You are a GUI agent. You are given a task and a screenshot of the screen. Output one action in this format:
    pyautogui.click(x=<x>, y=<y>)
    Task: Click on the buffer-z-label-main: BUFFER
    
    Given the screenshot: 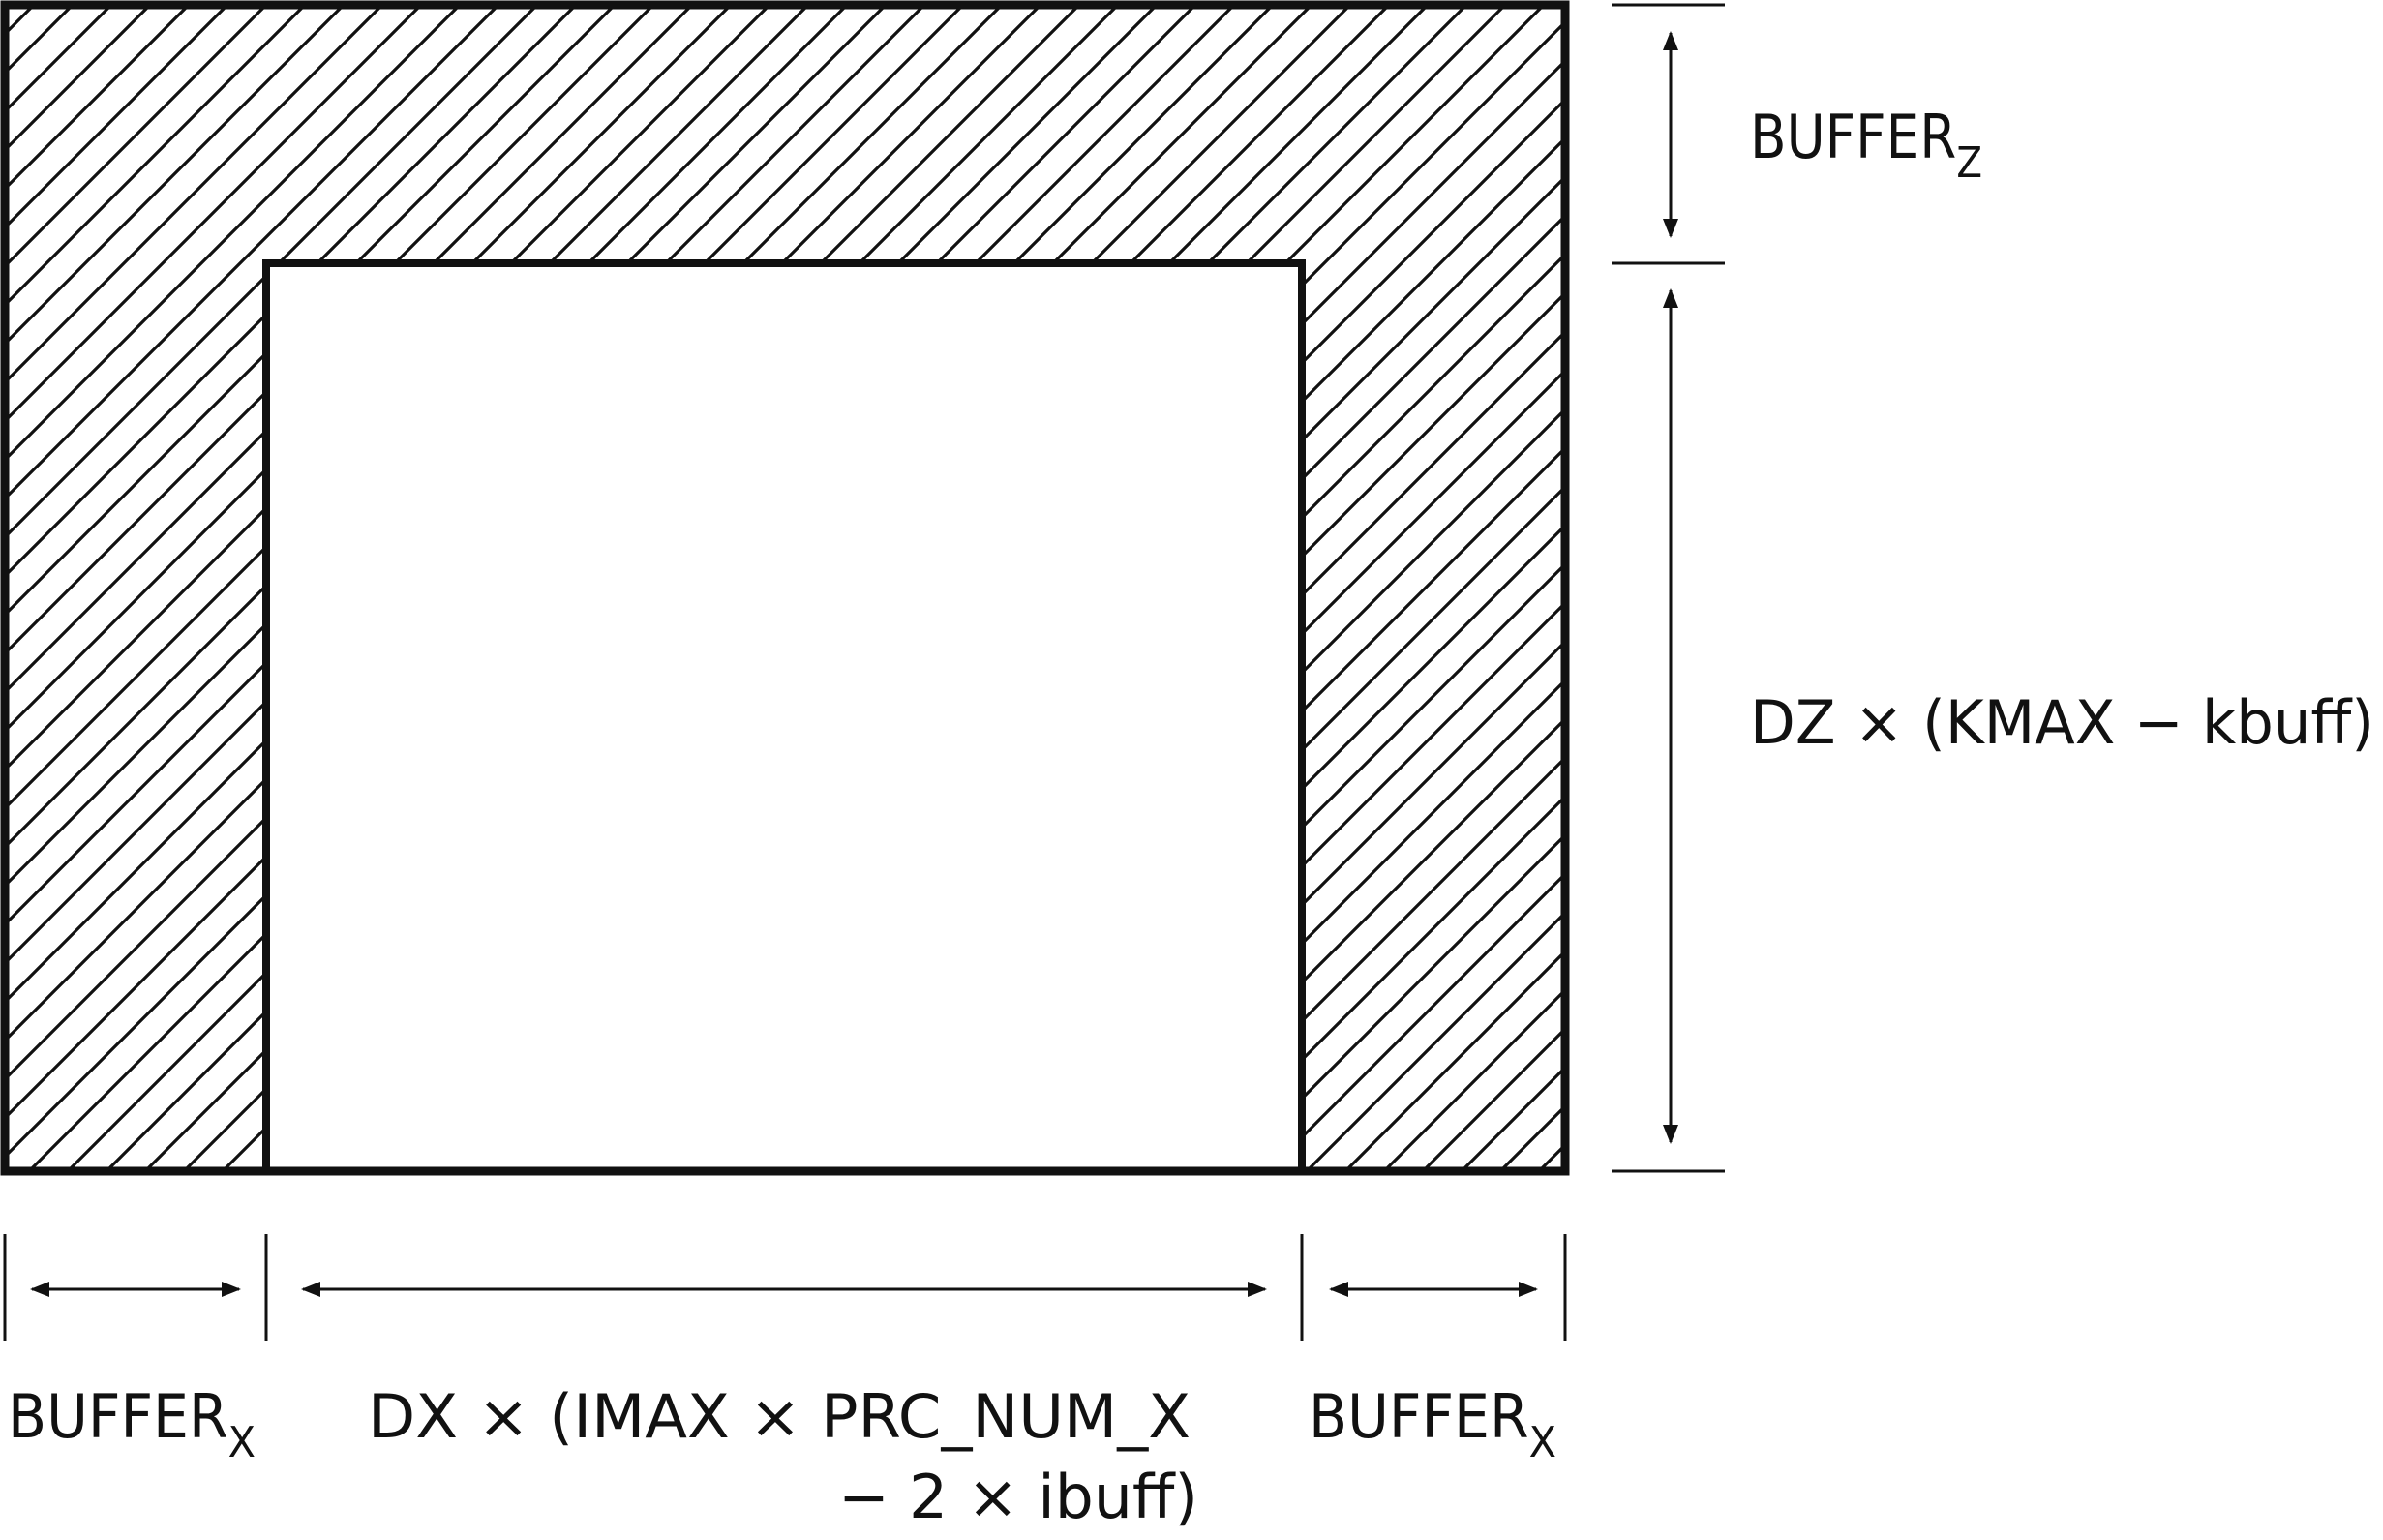 What is the action you would take?
    pyautogui.click(x=1853, y=137)
    